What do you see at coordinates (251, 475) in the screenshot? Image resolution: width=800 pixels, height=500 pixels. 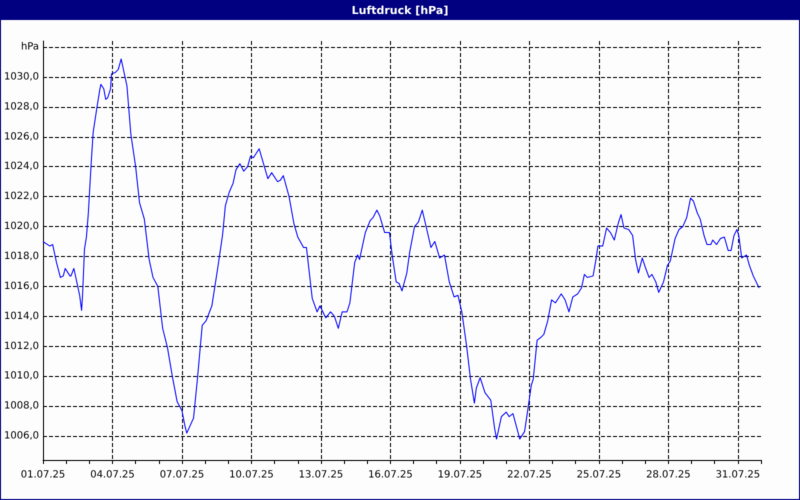 I see `x-tick-label: 10.07.25` at bounding box center [251, 475].